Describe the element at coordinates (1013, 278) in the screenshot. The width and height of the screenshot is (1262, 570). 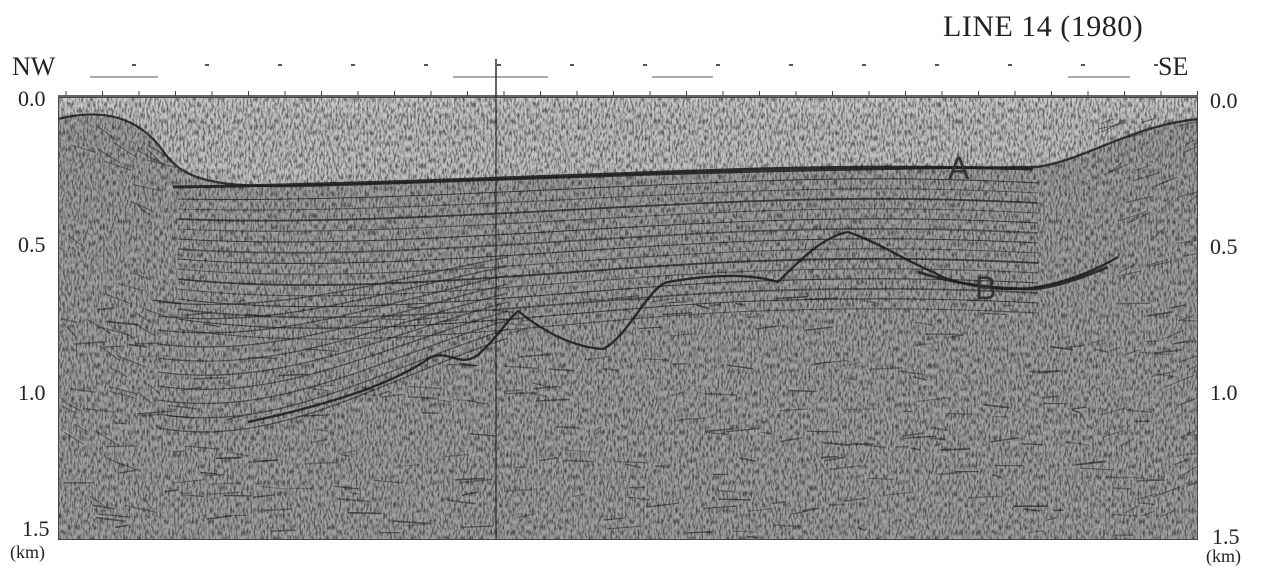
I see `horizon-b-reflector` at that location.